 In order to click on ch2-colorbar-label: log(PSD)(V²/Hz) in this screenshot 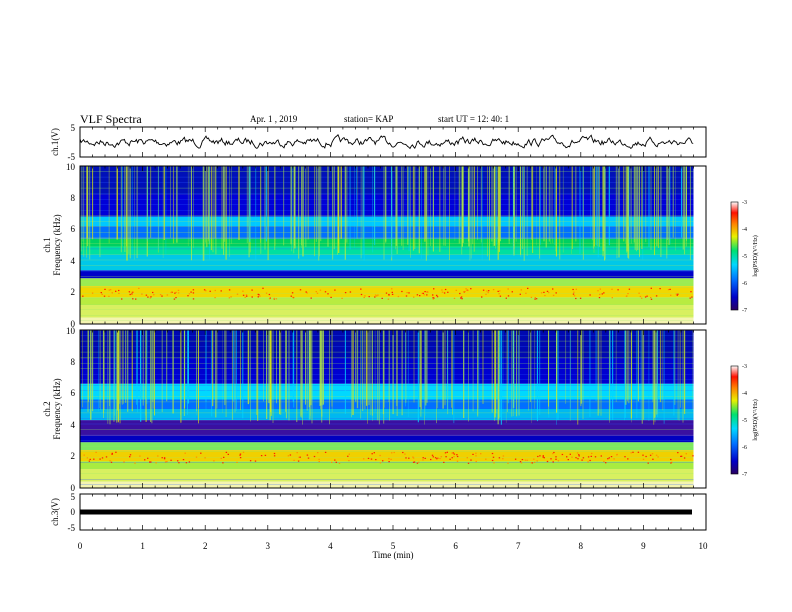, I will do `click(755, 419)`.